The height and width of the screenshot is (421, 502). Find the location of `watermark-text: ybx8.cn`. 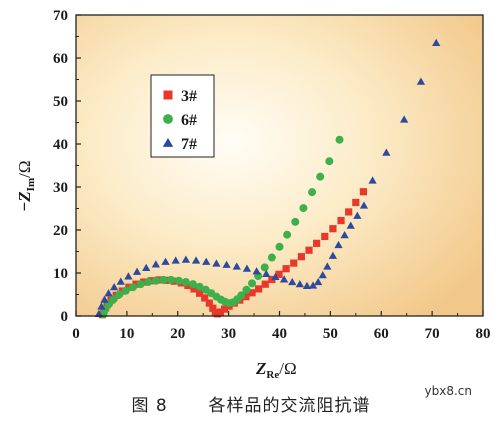

watermark-text: ybx8.cn is located at coordinates (448, 391).